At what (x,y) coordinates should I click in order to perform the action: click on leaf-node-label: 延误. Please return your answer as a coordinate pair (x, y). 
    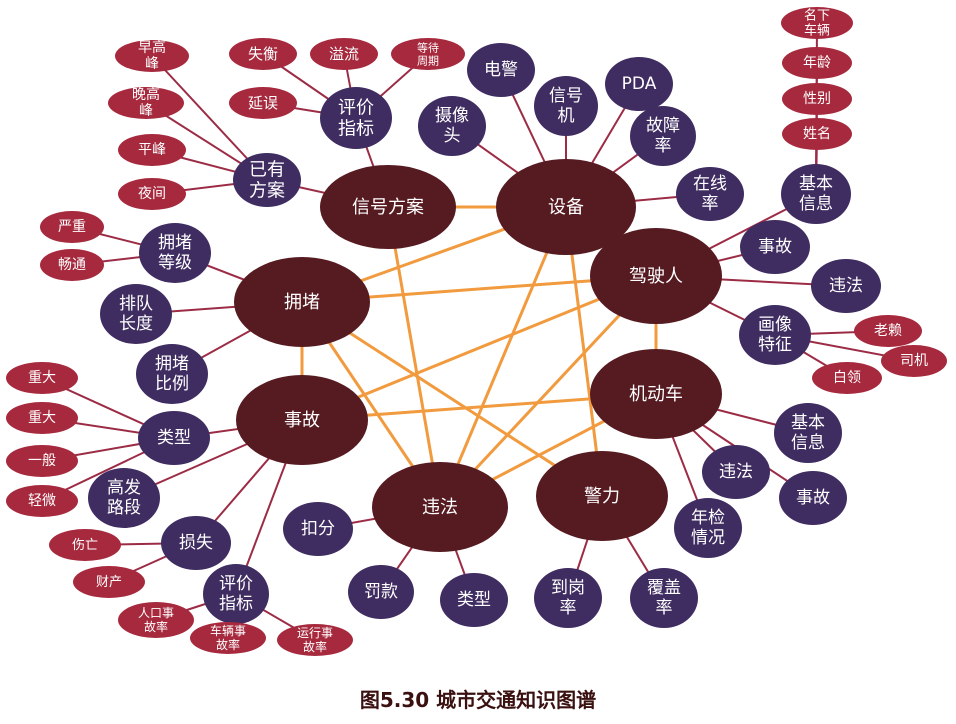
    Looking at the image, I should click on (263, 103).